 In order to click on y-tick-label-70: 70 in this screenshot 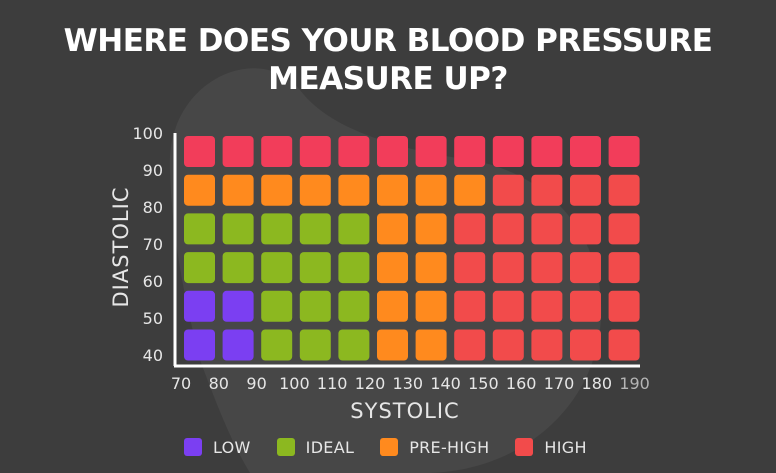, I will do `click(153, 244)`.